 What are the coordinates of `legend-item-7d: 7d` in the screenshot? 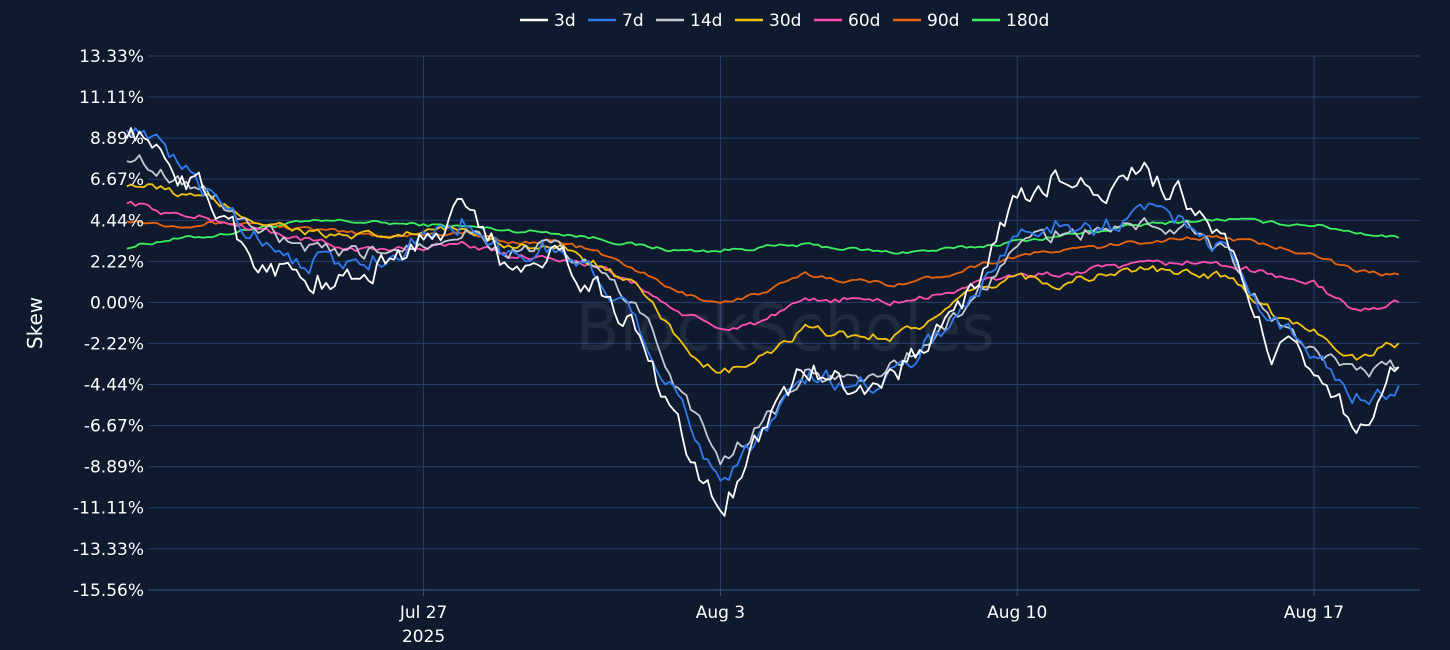 It's located at (616, 21).